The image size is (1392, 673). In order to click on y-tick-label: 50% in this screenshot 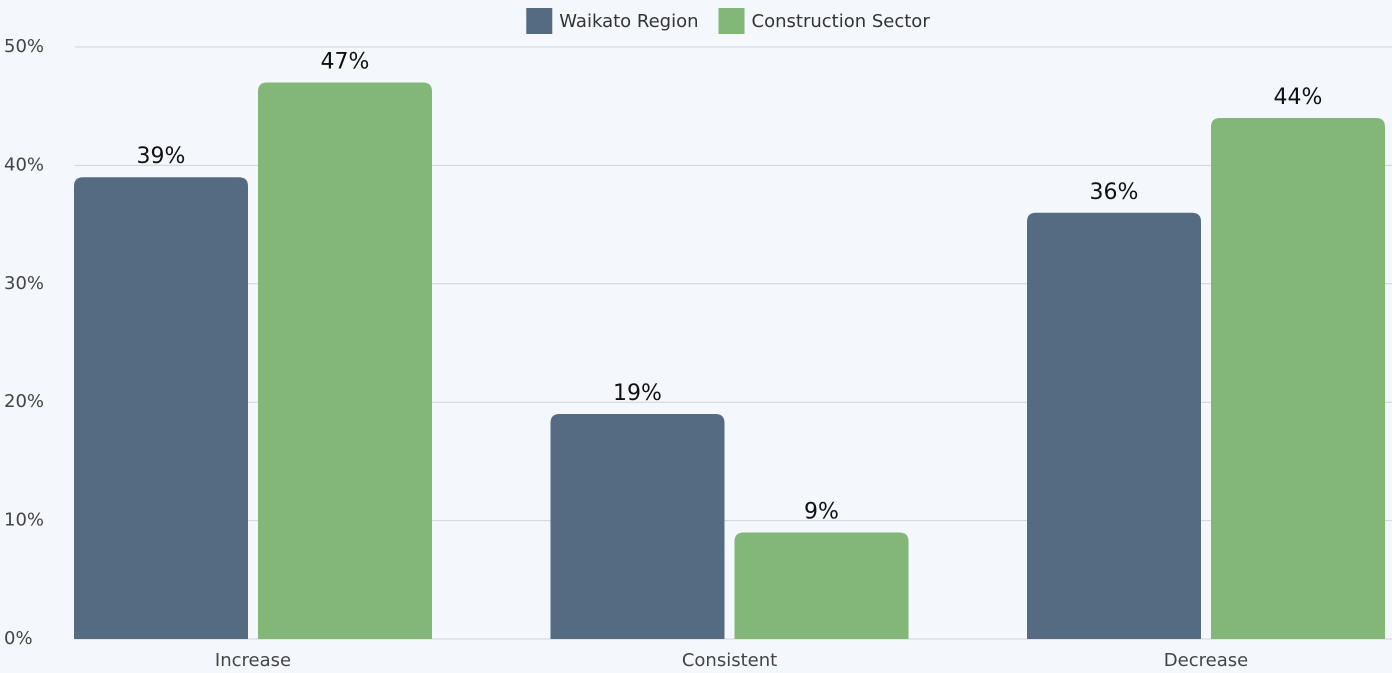, I will do `click(24, 46)`.